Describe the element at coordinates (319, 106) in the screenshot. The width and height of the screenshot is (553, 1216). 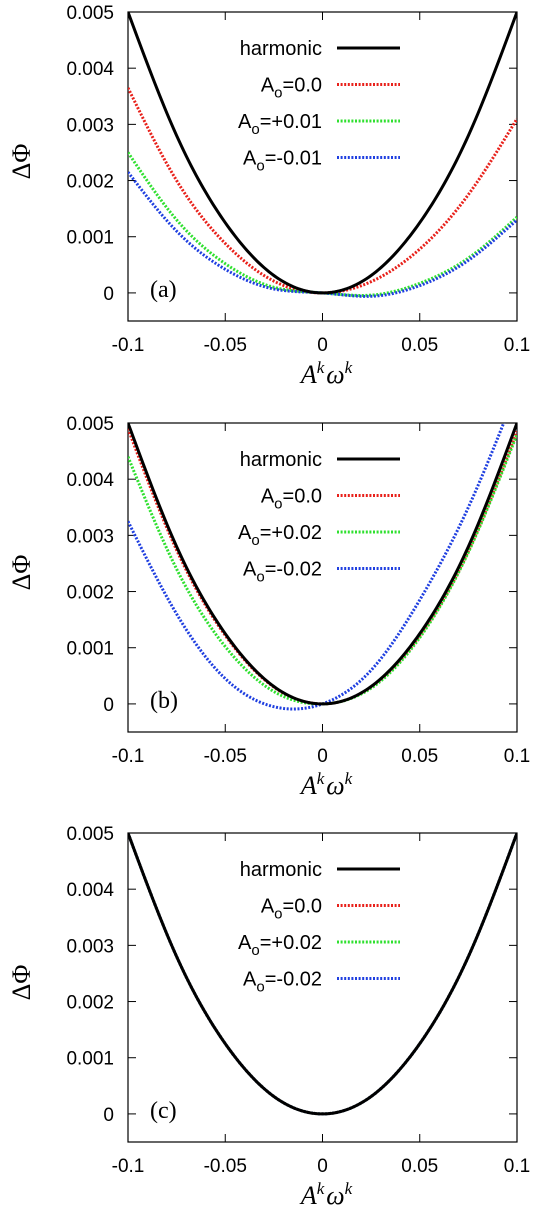
I see `legend: harmonic Ao=0.0 Ao=+0.01 Ao=-0.01` at that location.